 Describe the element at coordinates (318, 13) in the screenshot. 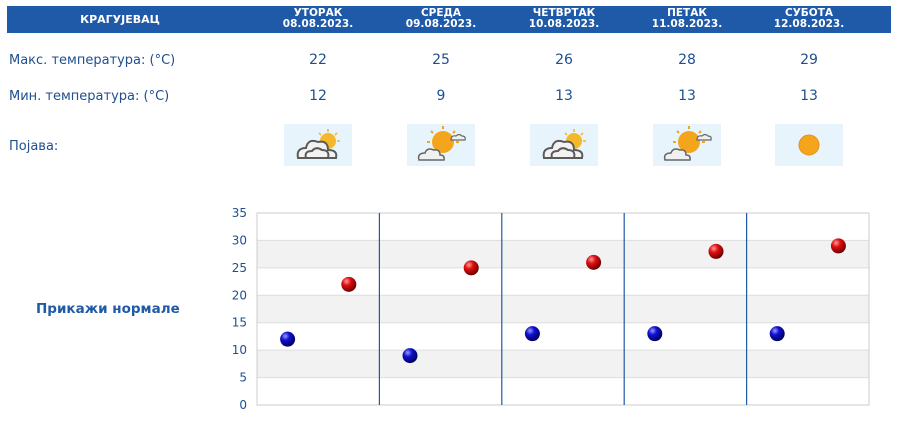

I see `day-name: УТОРАК` at that location.